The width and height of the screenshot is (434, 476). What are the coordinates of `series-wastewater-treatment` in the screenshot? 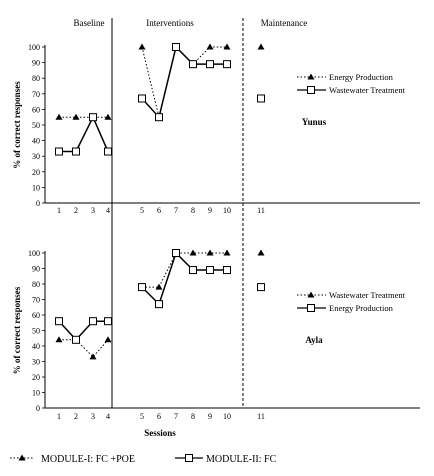 It's located at (160, 99).